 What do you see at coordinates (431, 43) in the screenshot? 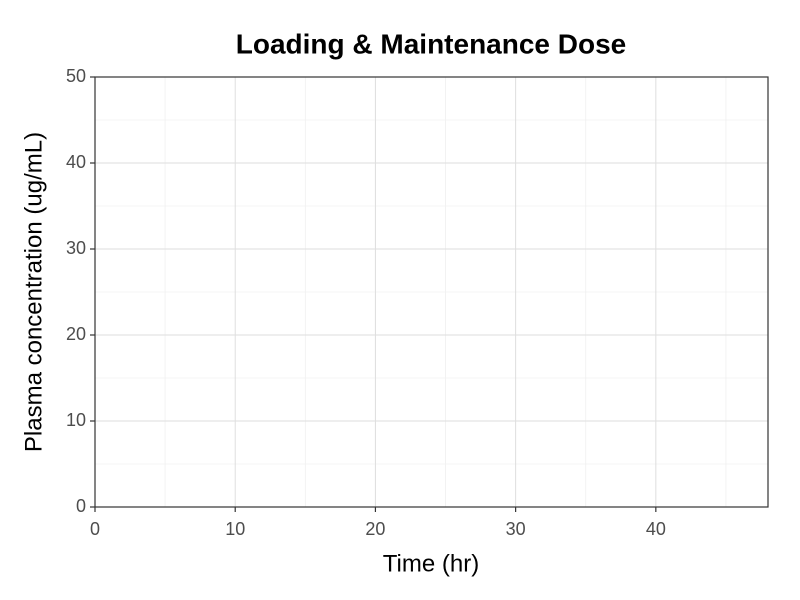
I see `chart-title: Loading & Maintenance Dose` at bounding box center [431, 43].